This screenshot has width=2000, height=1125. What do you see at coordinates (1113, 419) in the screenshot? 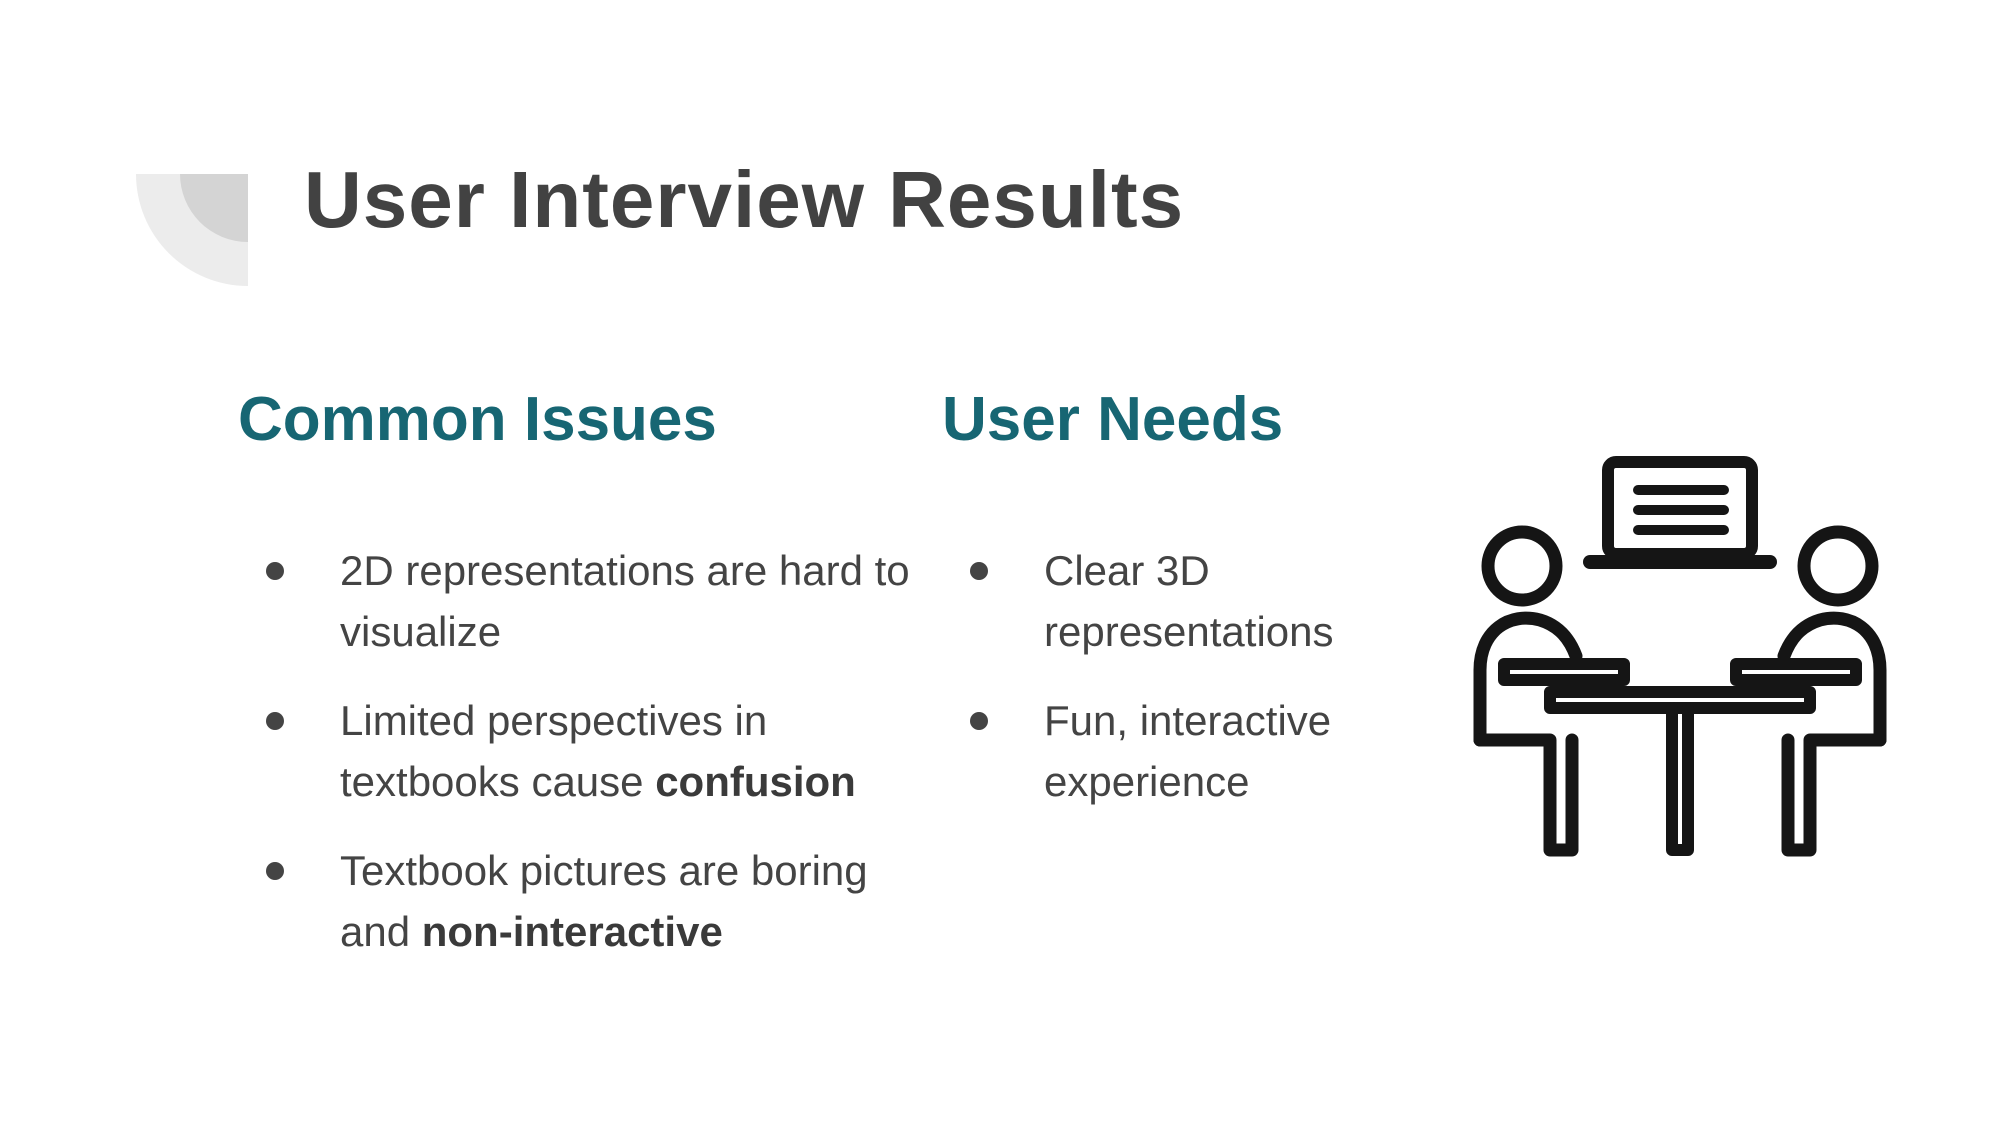
I see `user-needs-heading: User Needs` at bounding box center [1113, 419].